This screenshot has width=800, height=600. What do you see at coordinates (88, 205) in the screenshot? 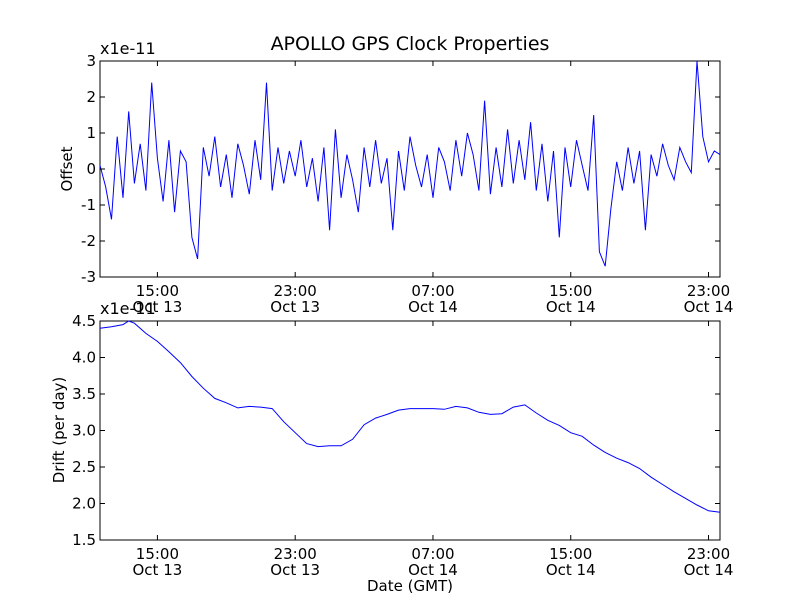
I see `offset-y-tick-label: -1` at bounding box center [88, 205].